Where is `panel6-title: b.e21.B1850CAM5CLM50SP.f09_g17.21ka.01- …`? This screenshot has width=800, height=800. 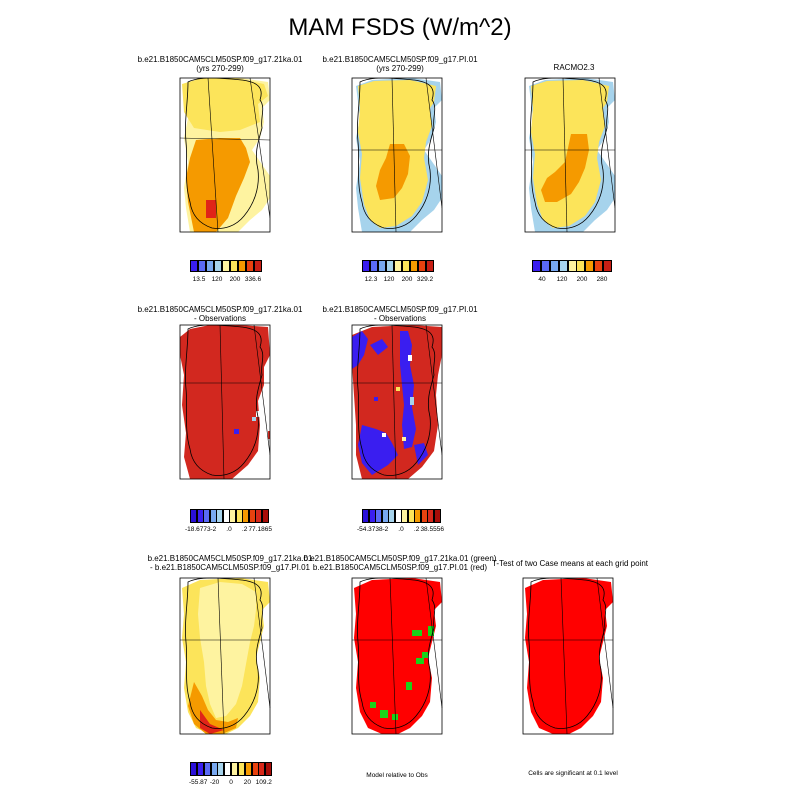 panel6-title: b.e21.B1850CAM5CLM50SP.f09_g17.21ka.01- … is located at coordinates (230, 563).